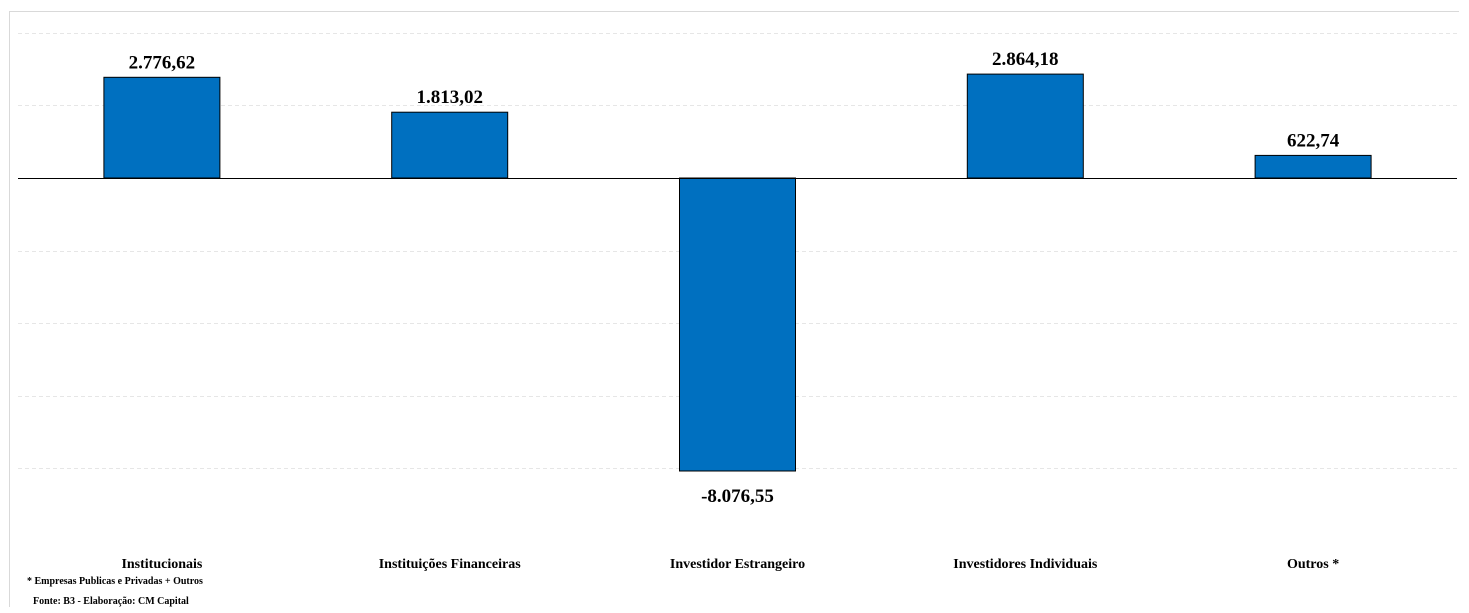 The height and width of the screenshot is (613, 1469). Describe the element at coordinates (111, 601) in the screenshot. I see `source-text: Fonte: B3 - Elaboração: CM Capital` at that location.